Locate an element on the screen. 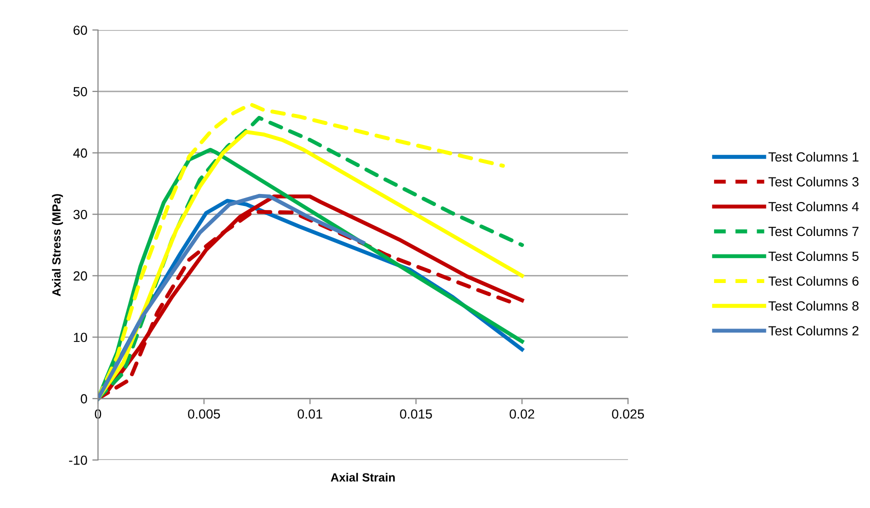 Image resolution: width=870 pixels, height=508 pixels. legend-label: Test Columns 4 is located at coordinates (813, 207).